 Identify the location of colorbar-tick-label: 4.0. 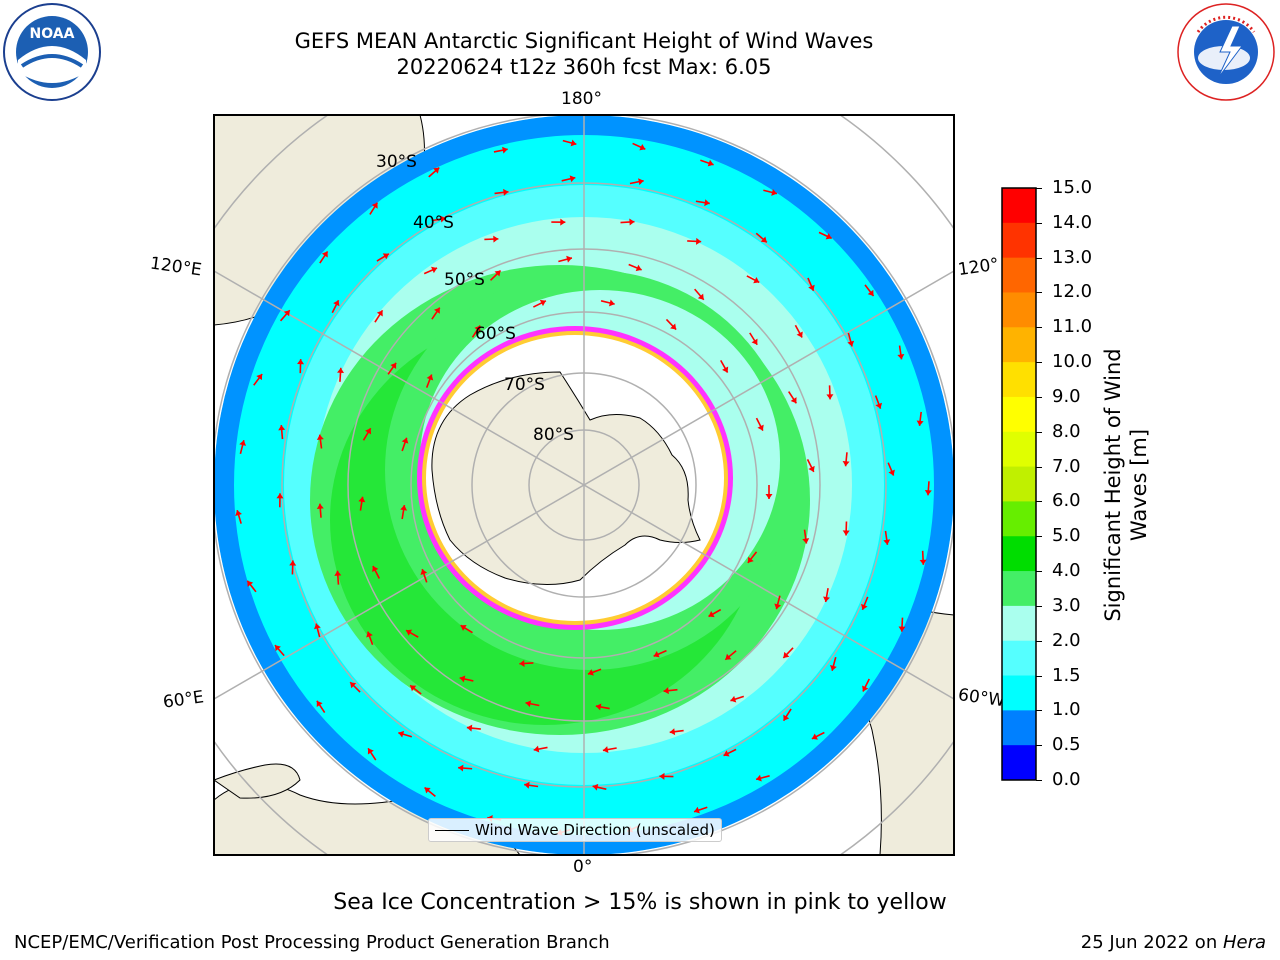
(1066, 571).